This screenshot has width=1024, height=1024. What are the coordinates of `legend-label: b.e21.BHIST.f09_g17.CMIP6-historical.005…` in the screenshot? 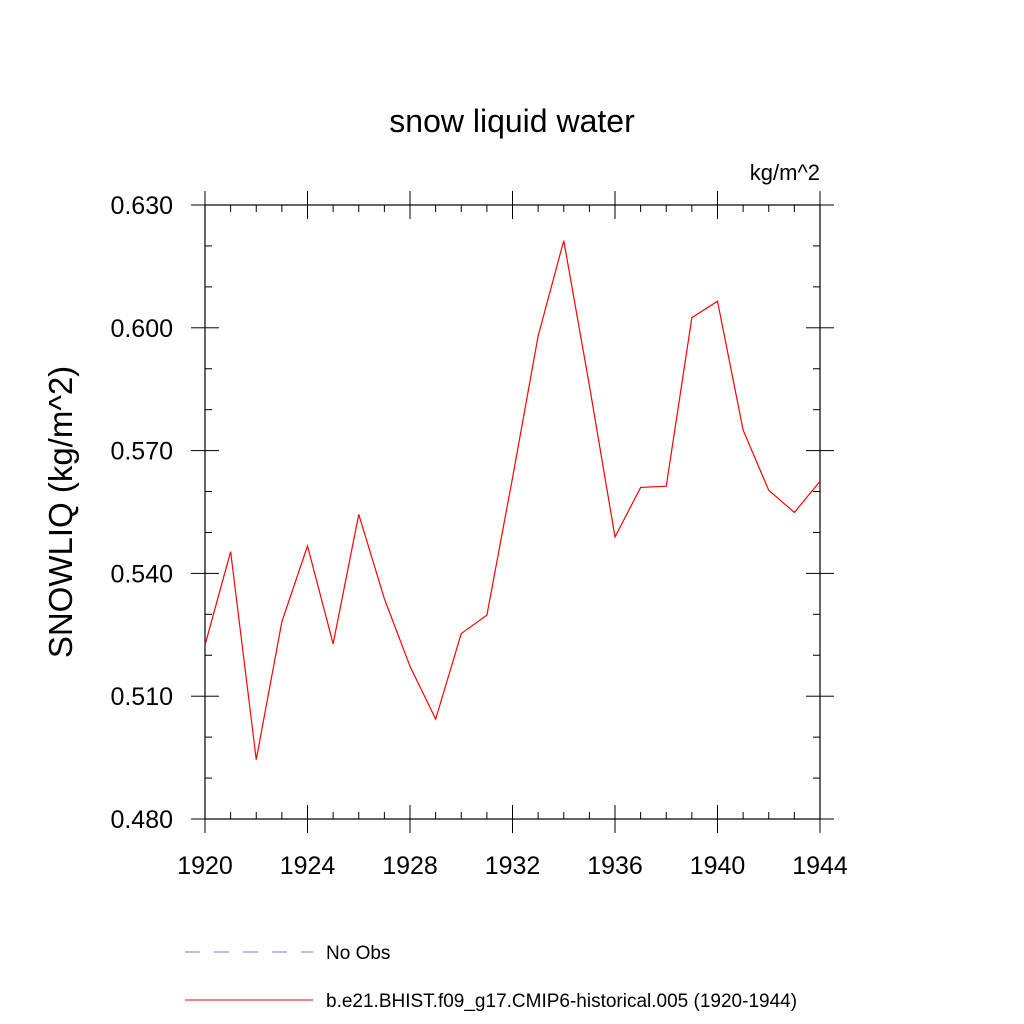 It's located at (561, 1001).